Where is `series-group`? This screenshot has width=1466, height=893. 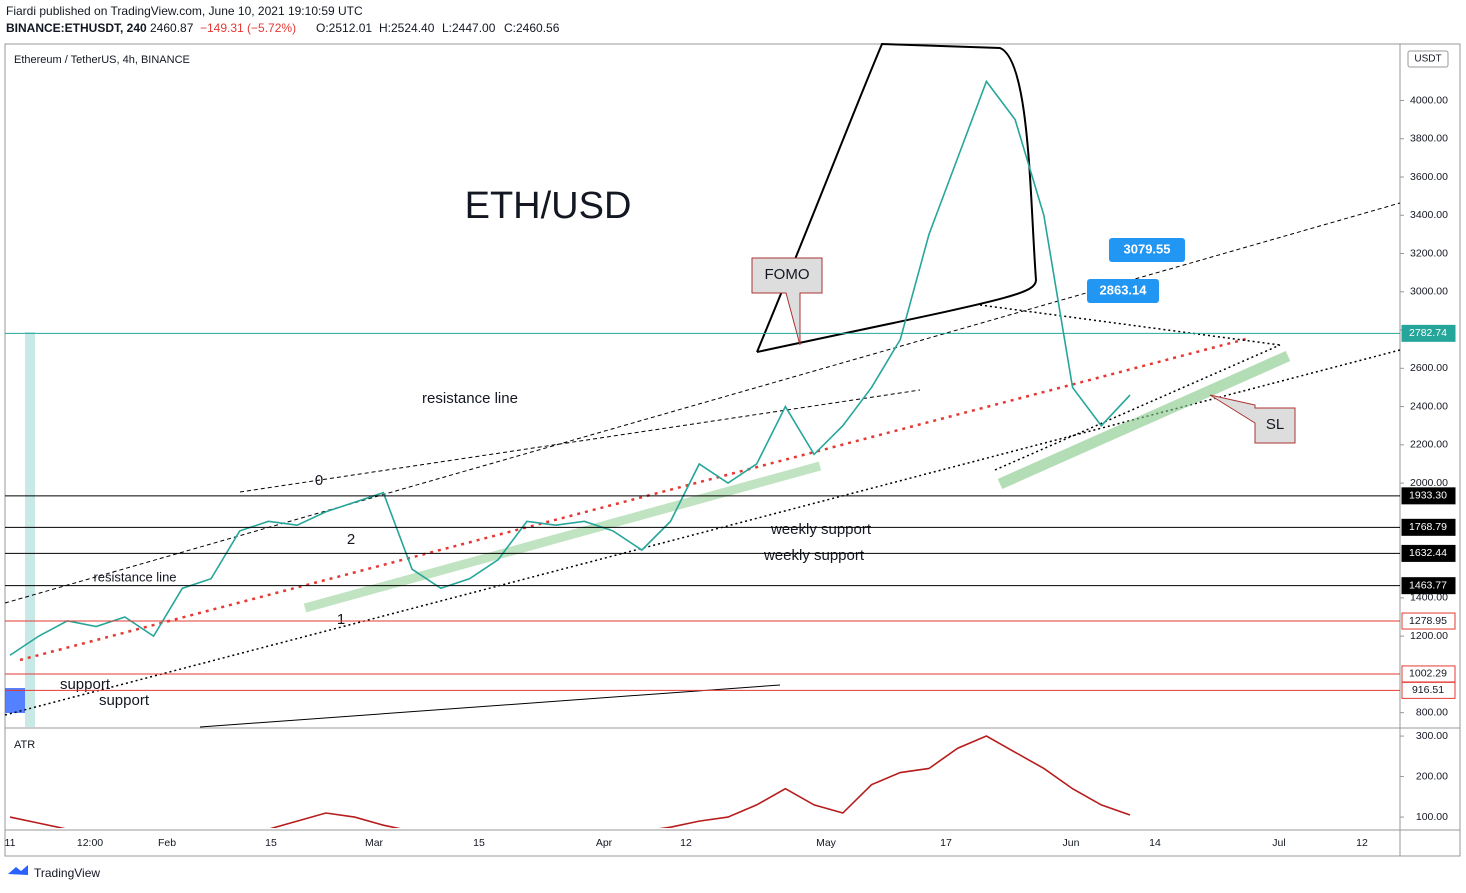 series-group is located at coordinates (570, 781).